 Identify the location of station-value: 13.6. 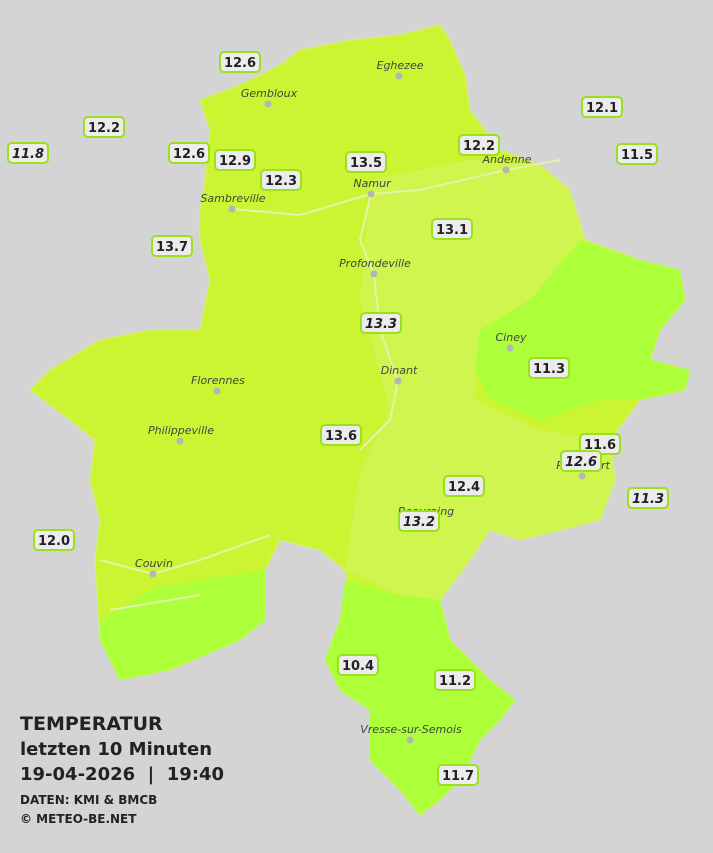
(341, 436).